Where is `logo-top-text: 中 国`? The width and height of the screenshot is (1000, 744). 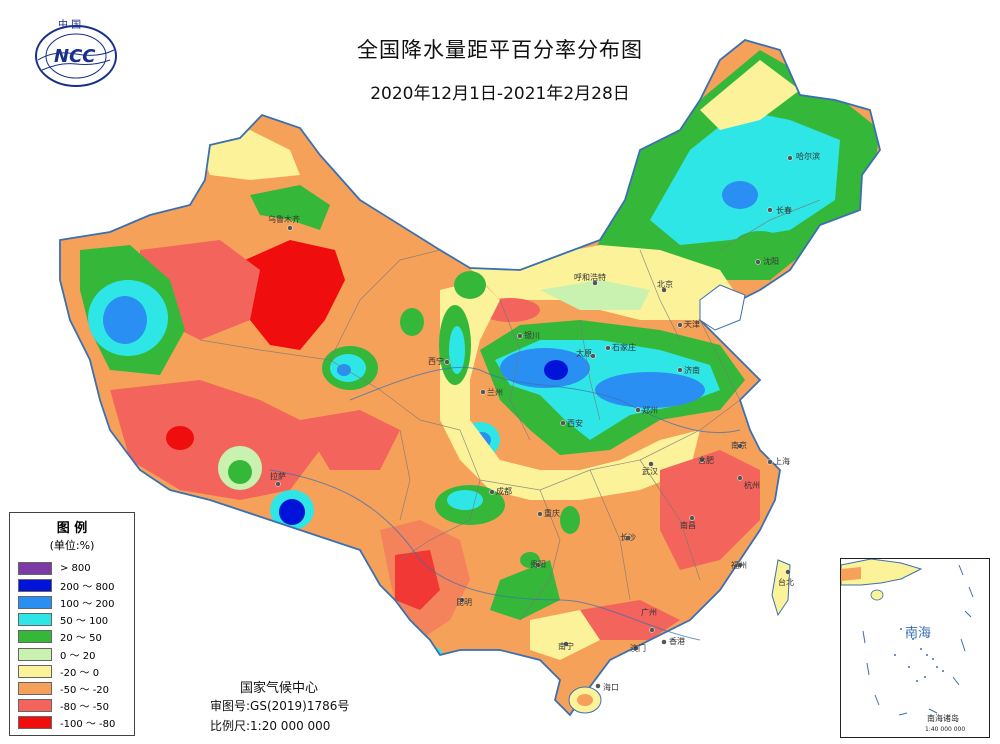 logo-top-text: 中 国 is located at coordinates (69, 24).